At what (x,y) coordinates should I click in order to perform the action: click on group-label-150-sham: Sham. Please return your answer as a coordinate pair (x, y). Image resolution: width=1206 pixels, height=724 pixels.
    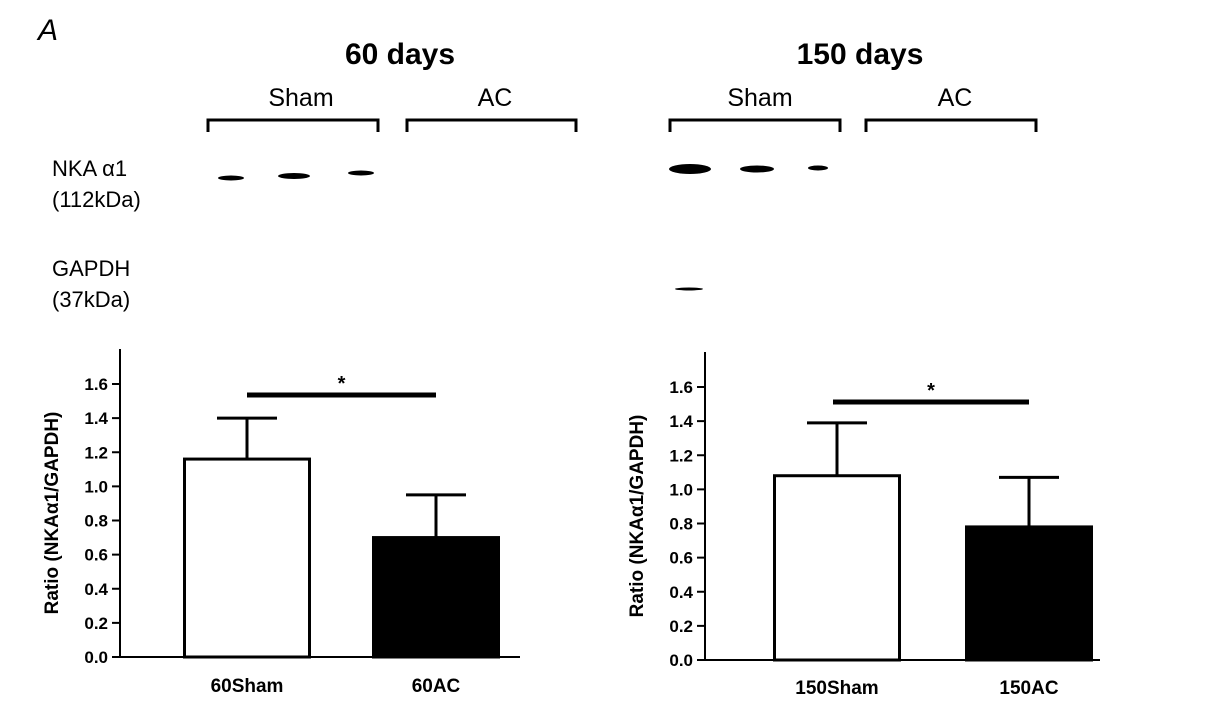
    Looking at the image, I should click on (760, 98).